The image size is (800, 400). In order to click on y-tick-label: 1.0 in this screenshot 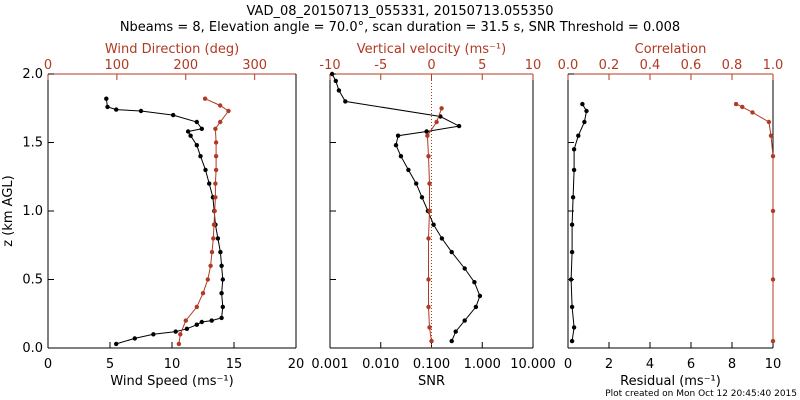, I will do `click(32, 211)`.